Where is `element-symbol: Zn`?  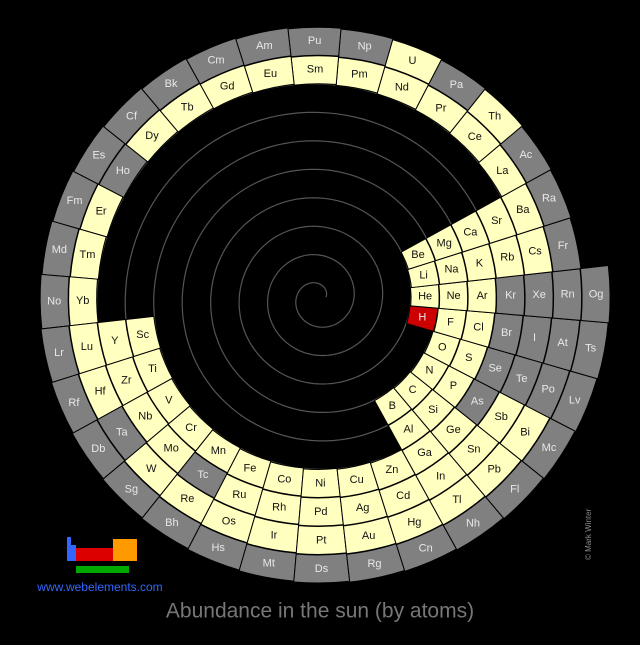
element-symbol: Zn is located at coordinates (391, 470).